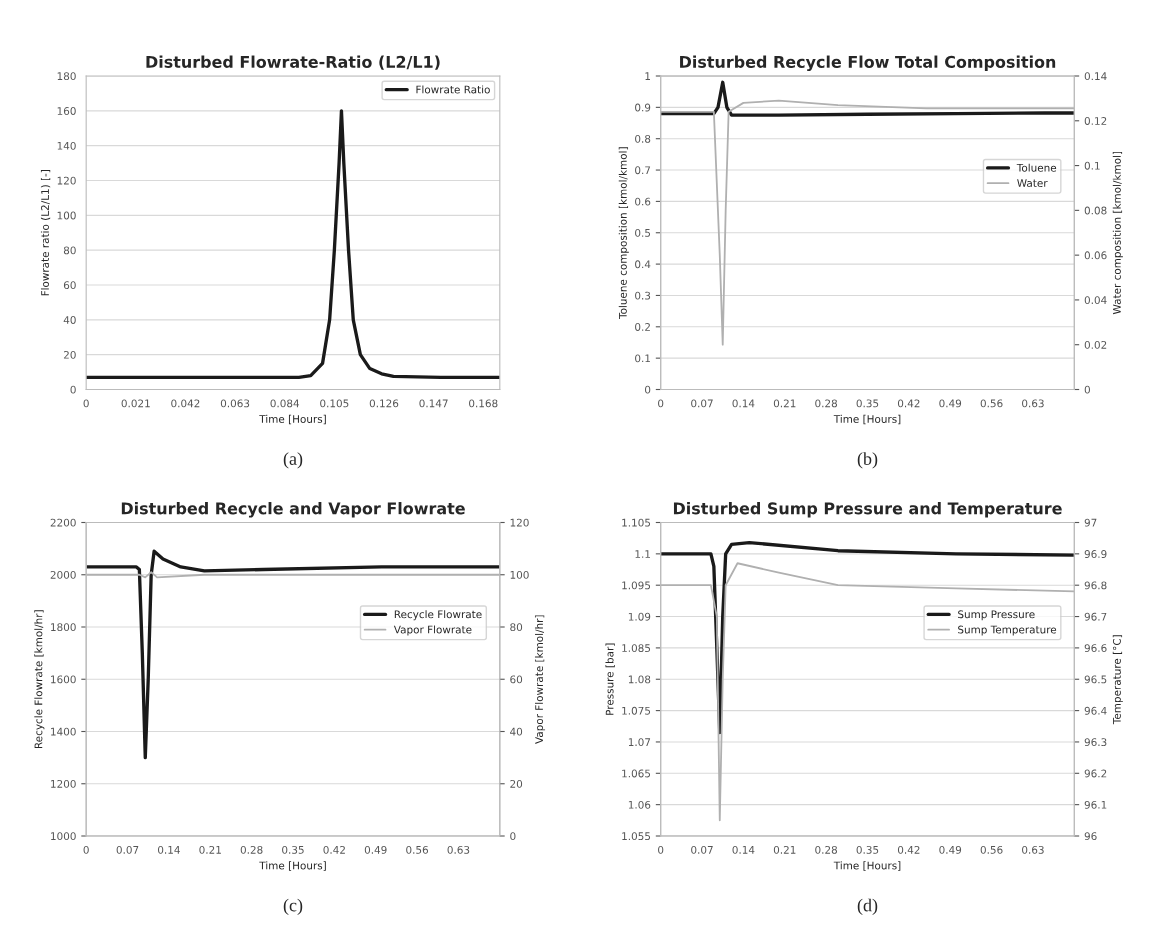  What do you see at coordinates (642, 358) in the screenshot?
I see `y-tick-label: 0.1` at bounding box center [642, 358].